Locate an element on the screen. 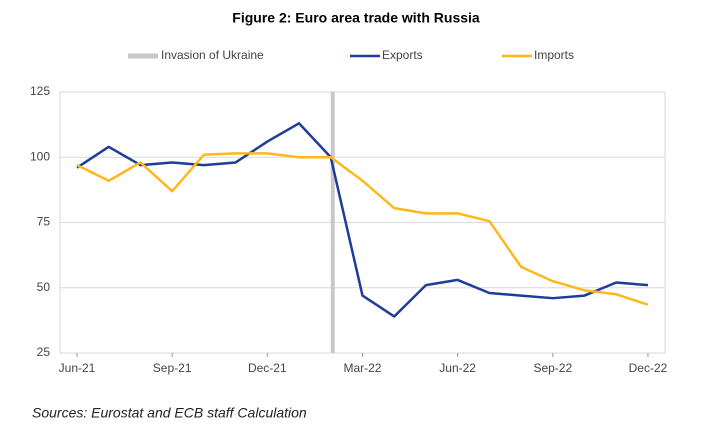  x-tick-label: Jun-21 is located at coordinates (77, 368).